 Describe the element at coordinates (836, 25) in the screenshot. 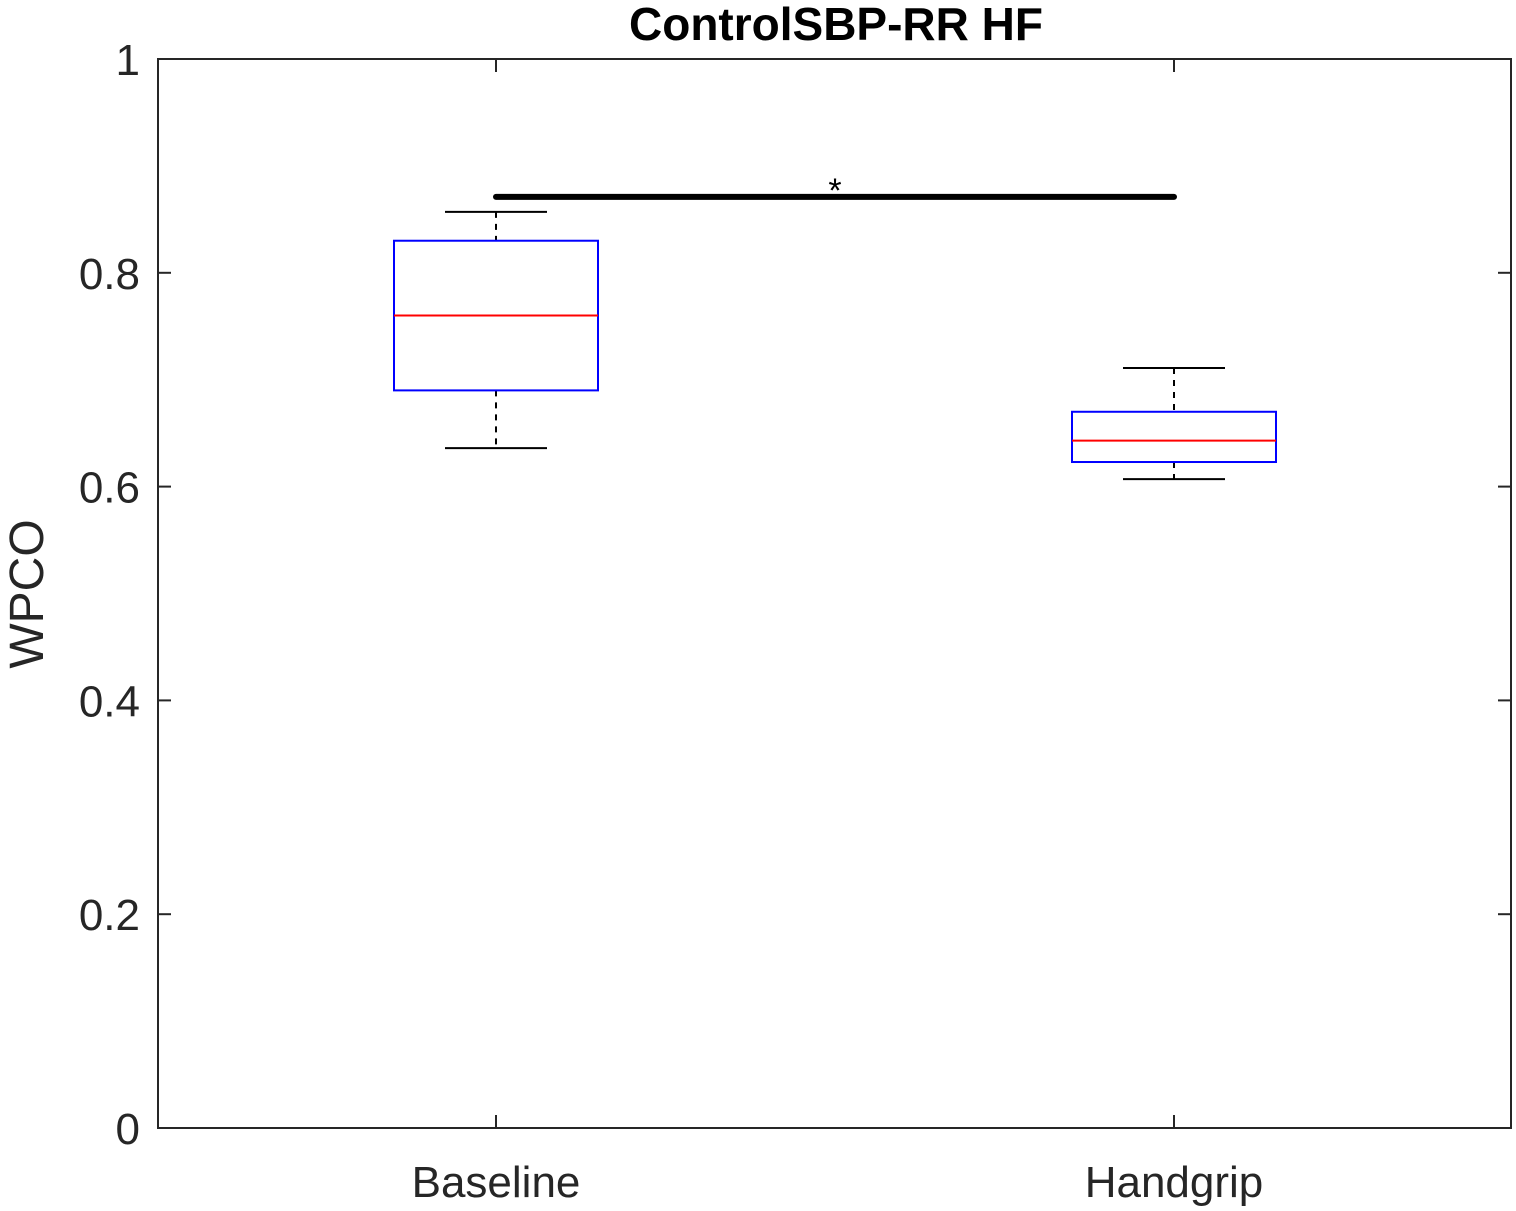

I see `chart-title: ControlSBP-RR HF` at that location.